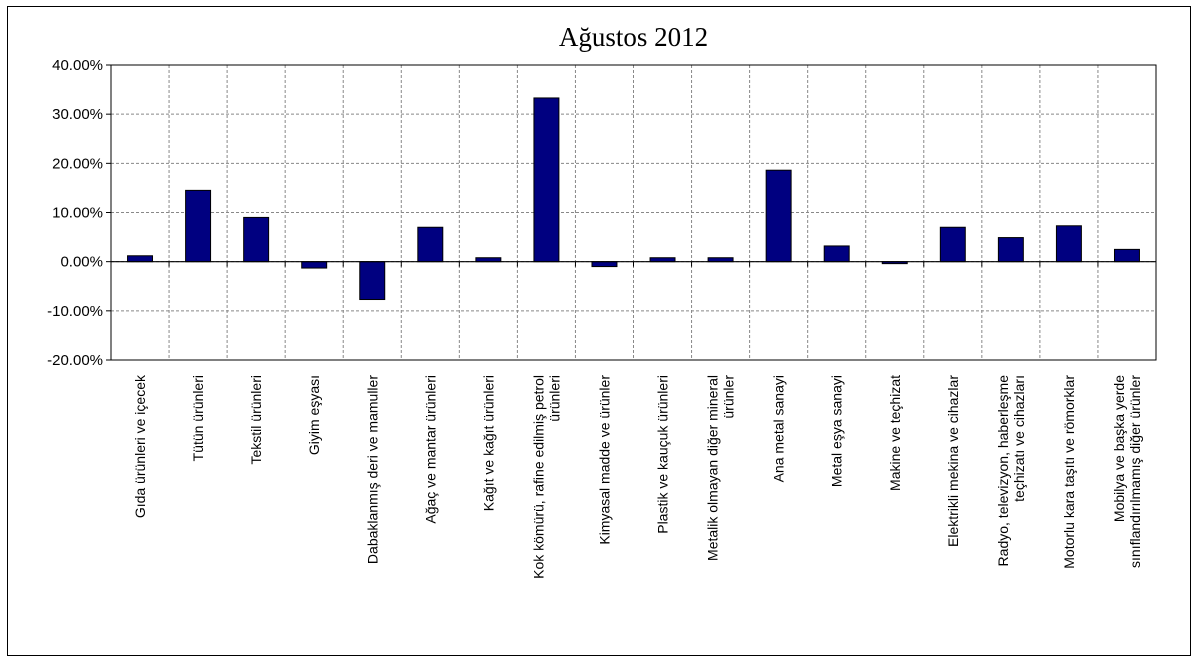  Describe the element at coordinates (1119, 448) in the screenshot. I see `x-category-label-line: Mobilya ve başka yerde` at that location.